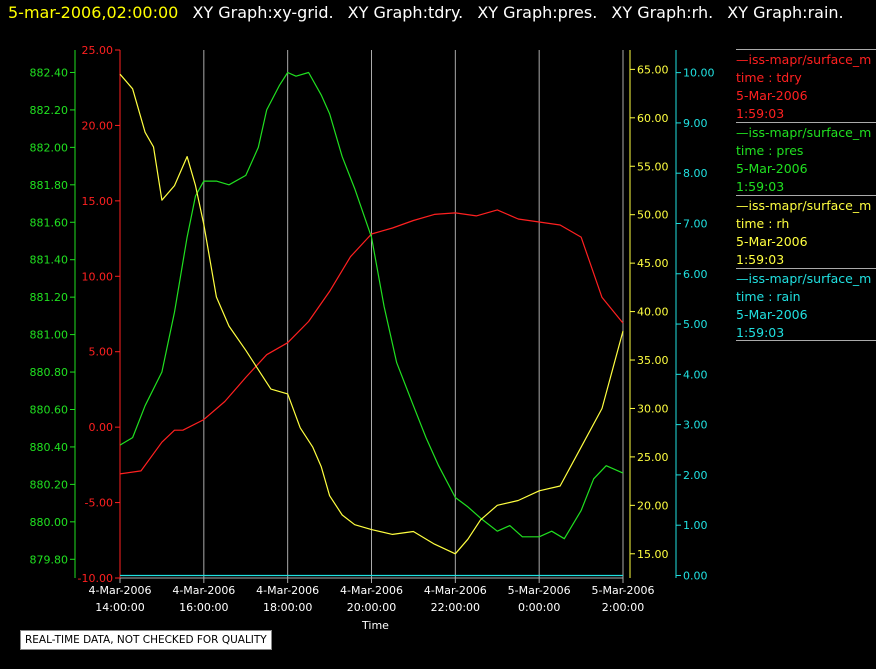 Image resolution: width=876 pixels, height=669 pixels. Describe the element at coordinates (695, 223) in the screenshot. I see `rain-tick-label: 7.00` at that location.